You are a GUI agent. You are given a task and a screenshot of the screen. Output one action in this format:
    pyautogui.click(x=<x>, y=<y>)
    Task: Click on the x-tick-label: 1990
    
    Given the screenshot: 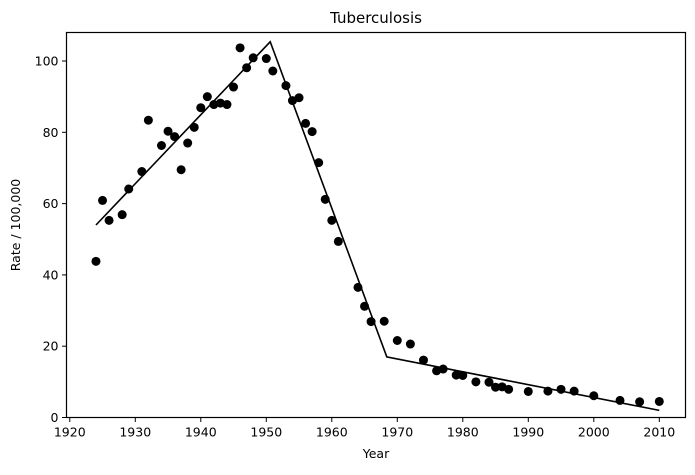 What is the action you would take?
    pyautogui.click(x=528, y=432)
    